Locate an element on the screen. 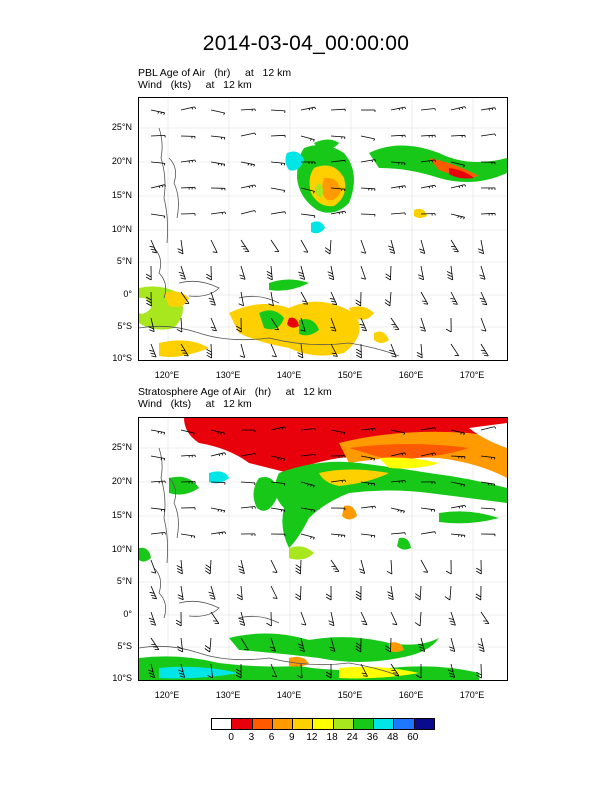 The width and height of the screenshot is (612, 792). colorbar-label: 12 is located at coordinates (312, 737).